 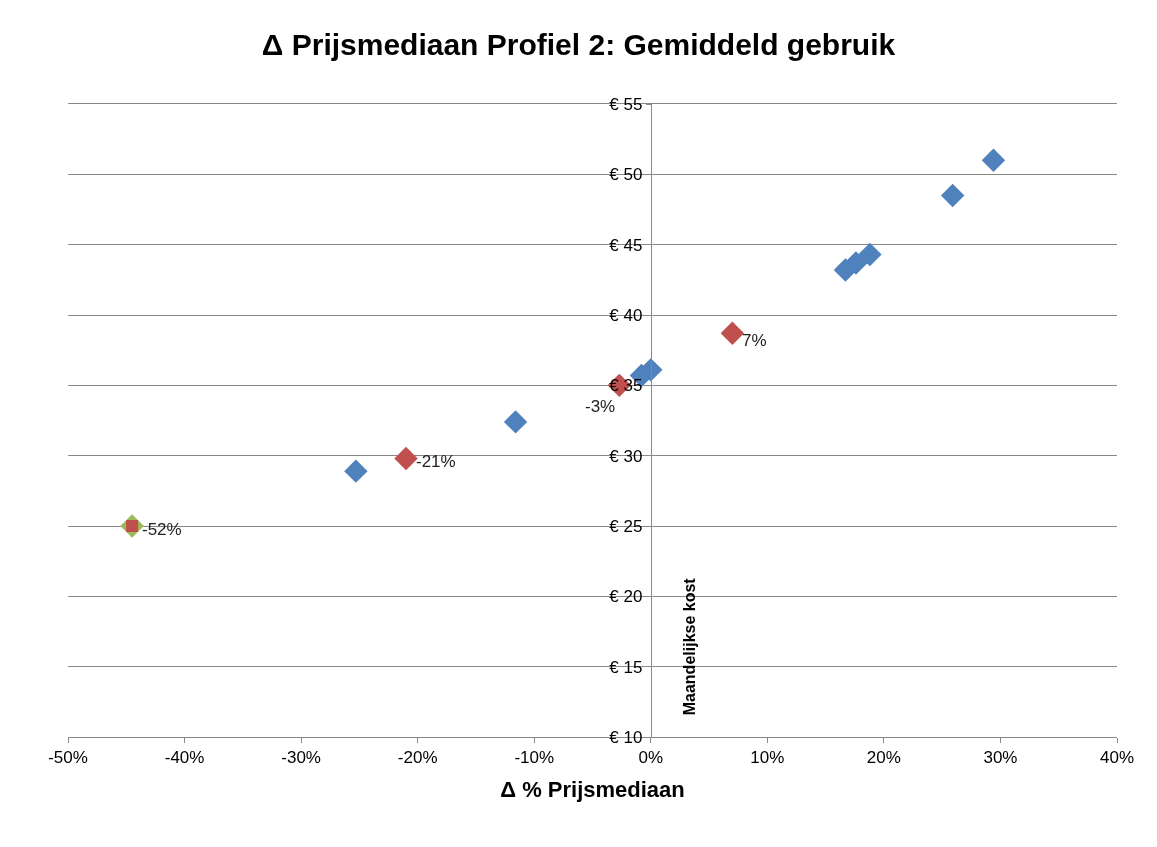 I want to click on y-tick-label: € 50, so click(x=626, y=175).